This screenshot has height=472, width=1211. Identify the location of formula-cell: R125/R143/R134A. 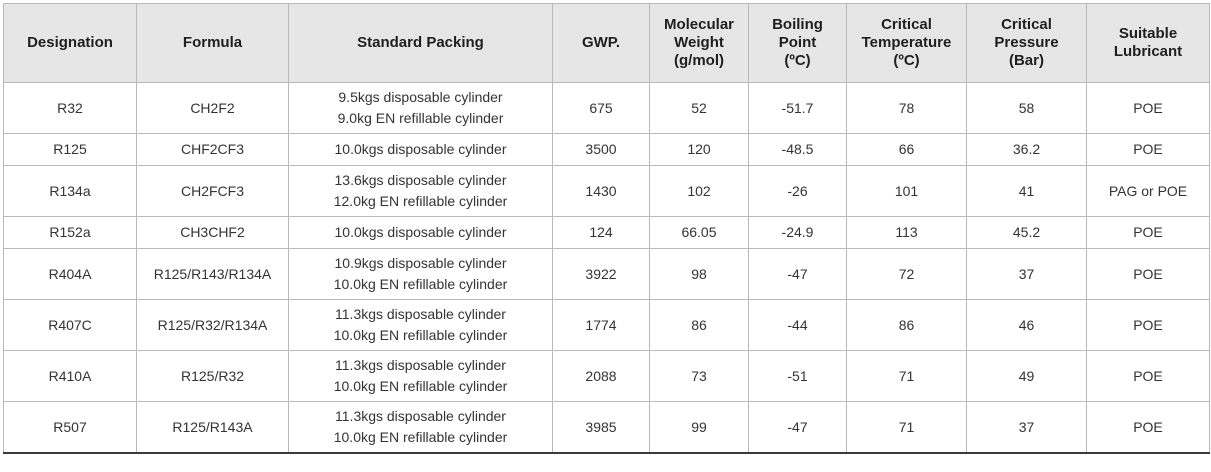
(212, 274).